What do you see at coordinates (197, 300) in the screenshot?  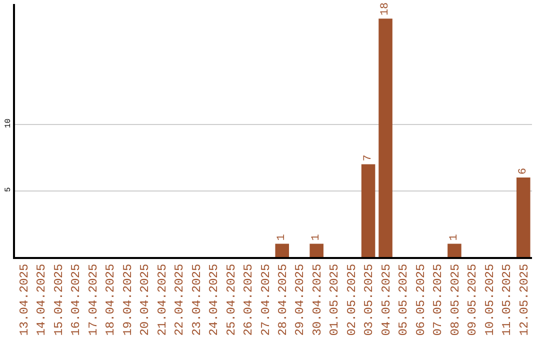 I see `x-tick-label: 23.04.2025` at bounding box center [197, 300].